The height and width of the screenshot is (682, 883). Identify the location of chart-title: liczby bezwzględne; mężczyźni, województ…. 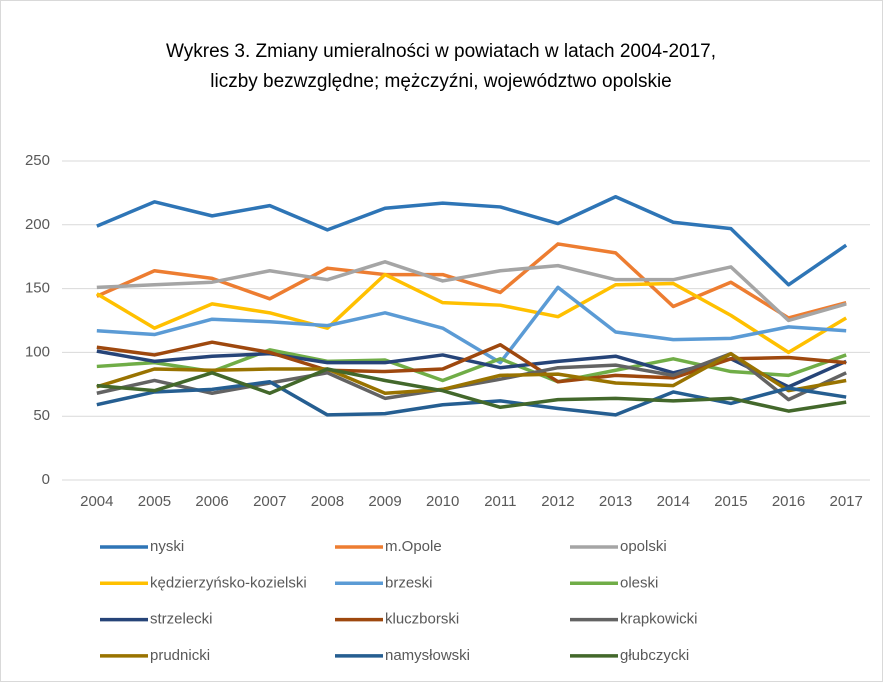
(440, 81).